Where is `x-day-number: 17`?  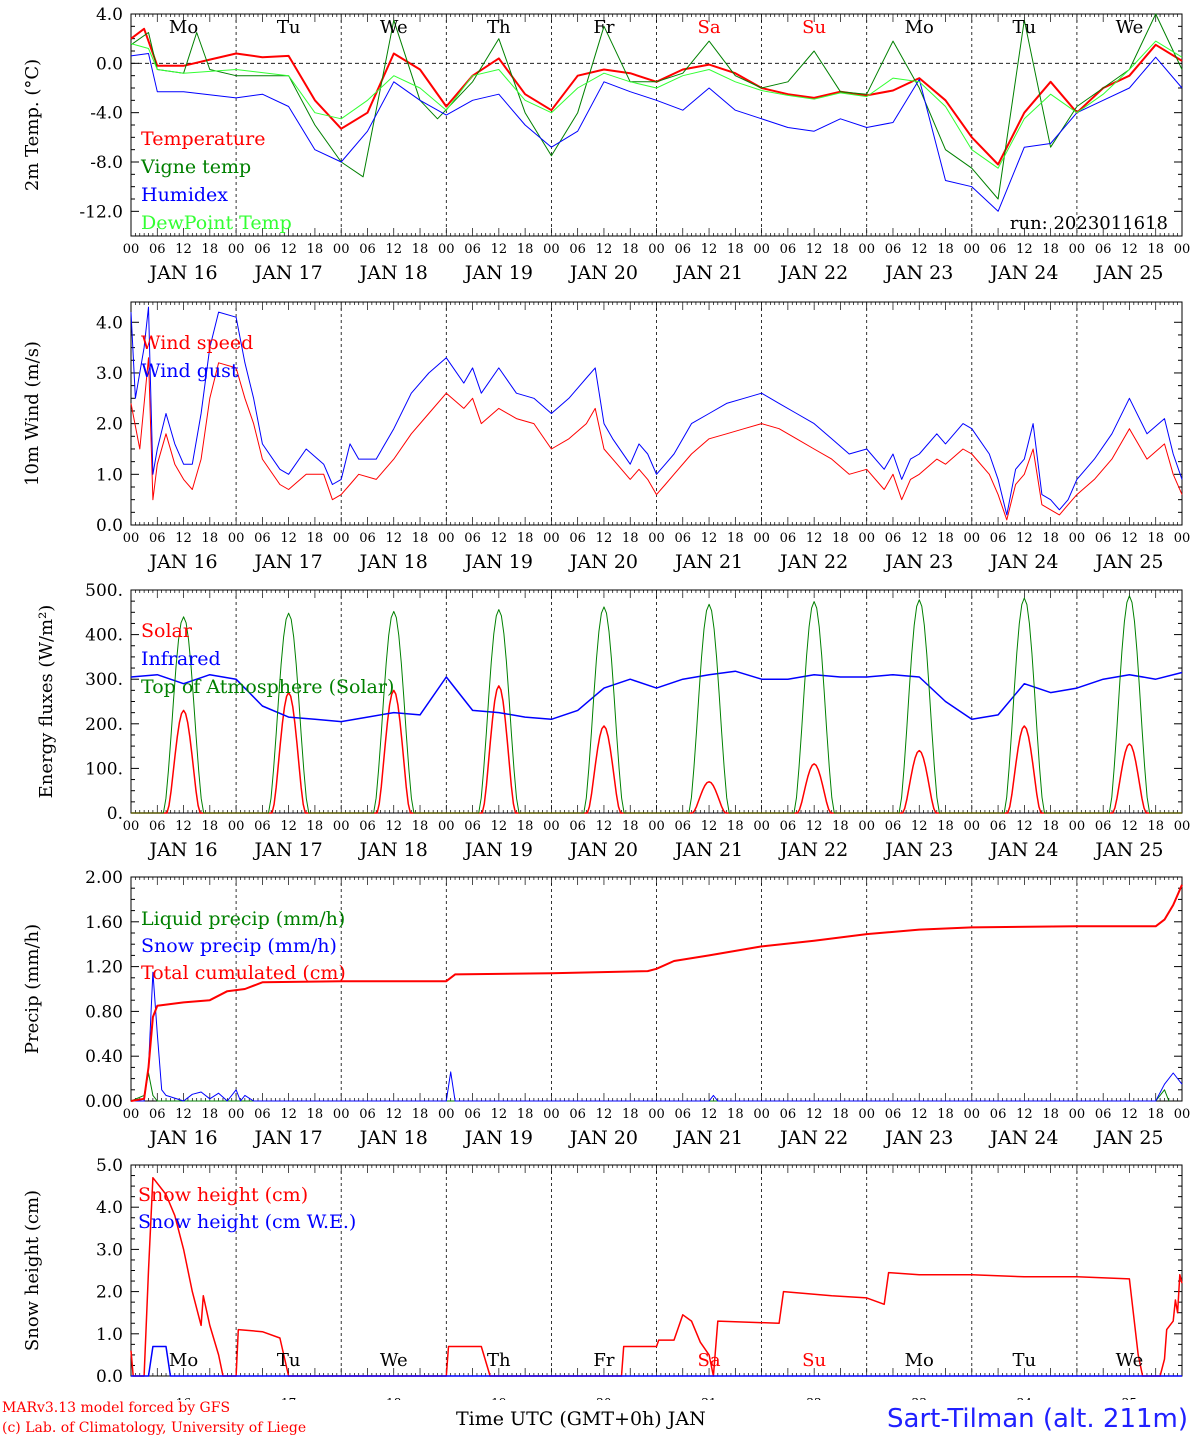
x-day-number: 17 is located at coordinates (288, 1398).